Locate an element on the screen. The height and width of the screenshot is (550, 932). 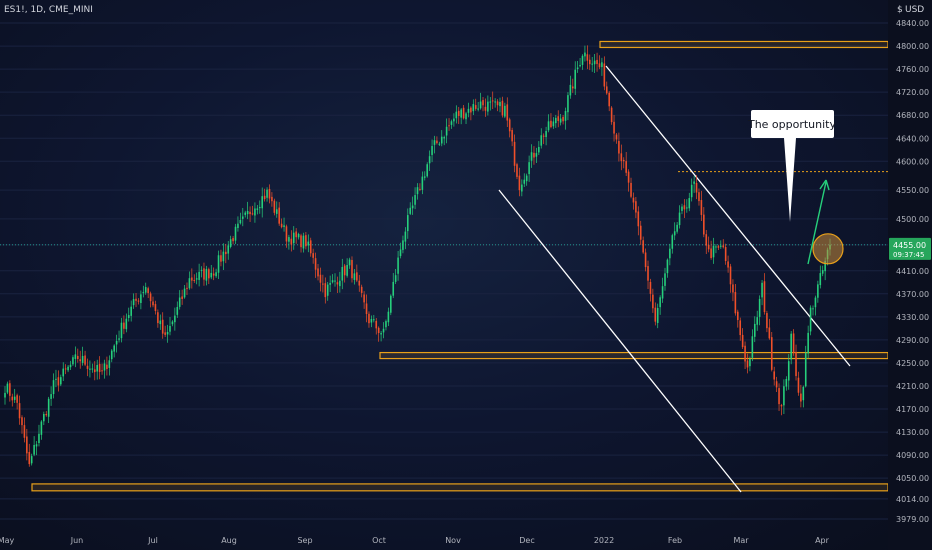
time-axis: May Jun Jul Aug Sep Oct Nov Dec 2022 Feb Mar Apr is located at coordinates (415, 540).